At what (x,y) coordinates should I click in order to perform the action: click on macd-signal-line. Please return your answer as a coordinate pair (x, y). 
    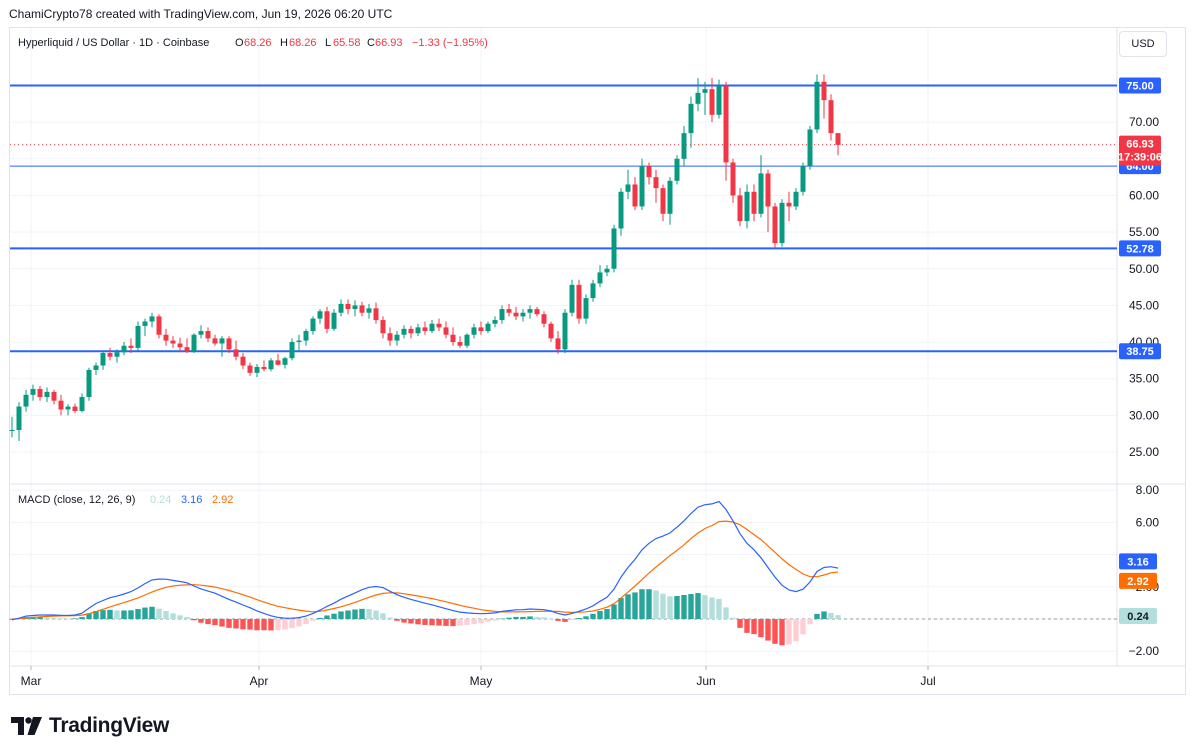
    Looking at the image, I should click on (425, 570).